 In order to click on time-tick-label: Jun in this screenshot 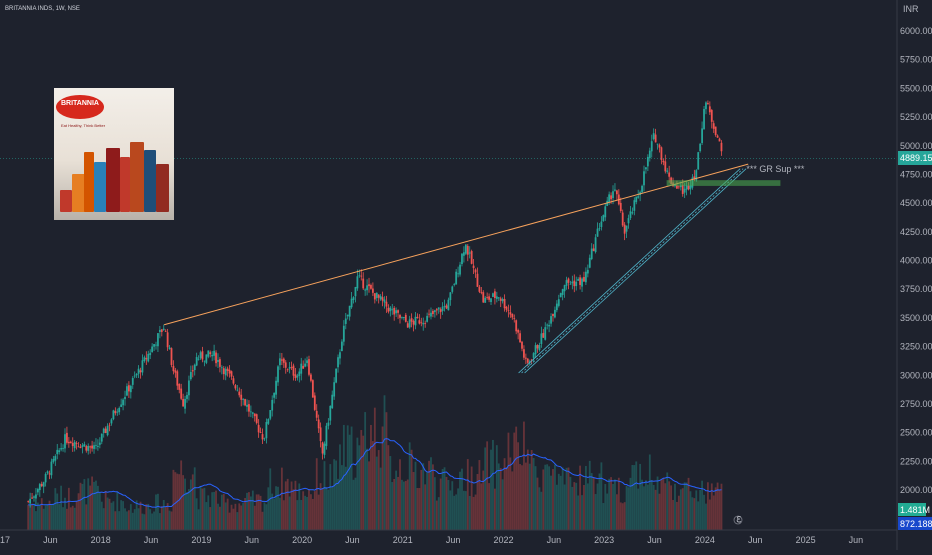, I will do `click(50, 540)`.